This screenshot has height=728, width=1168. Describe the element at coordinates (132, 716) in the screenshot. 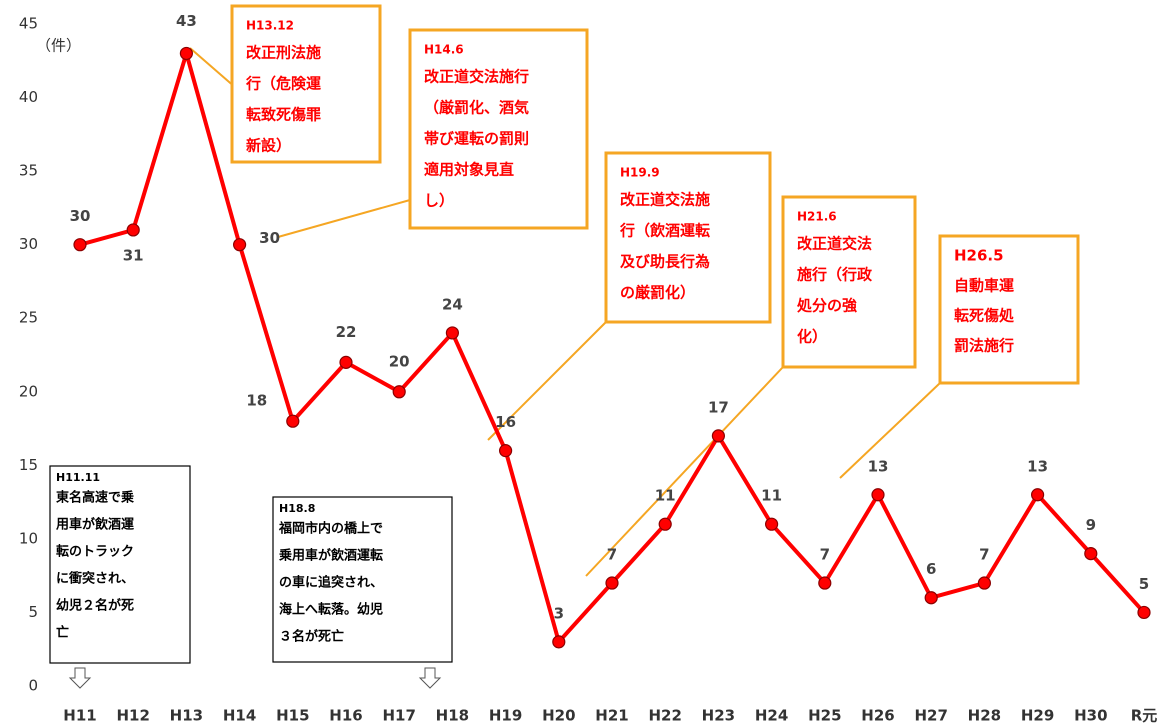

I see `x-tick-label: H12` at that location.